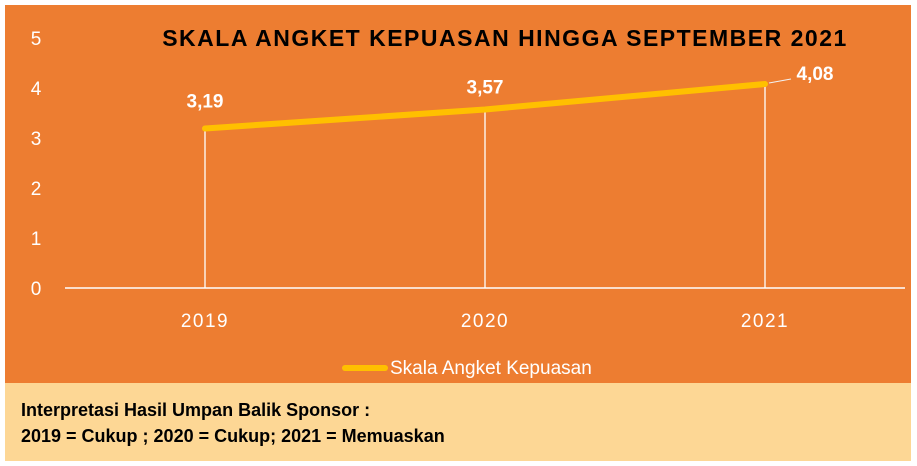 This screenshot has height=466, width=917. What do you see at coordinates (36, 164) in the screenshot?
I see `y-axis-ticks: 0 1 2 3 4 5` at bounding box center [36, 164].